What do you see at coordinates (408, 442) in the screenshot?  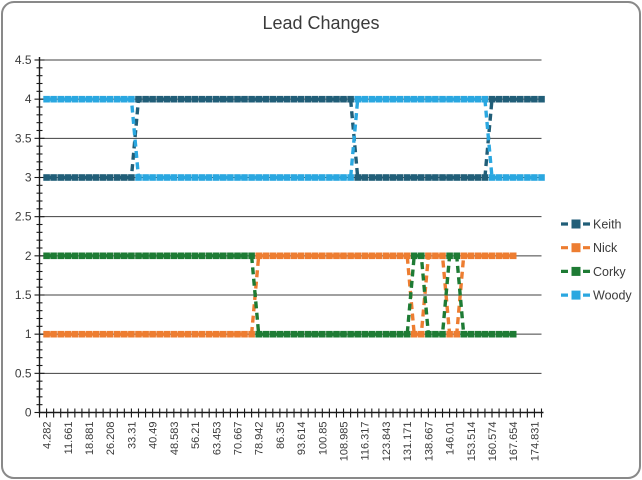 I see `x-axis-label: 131.171` at bounding box center [408, 442].